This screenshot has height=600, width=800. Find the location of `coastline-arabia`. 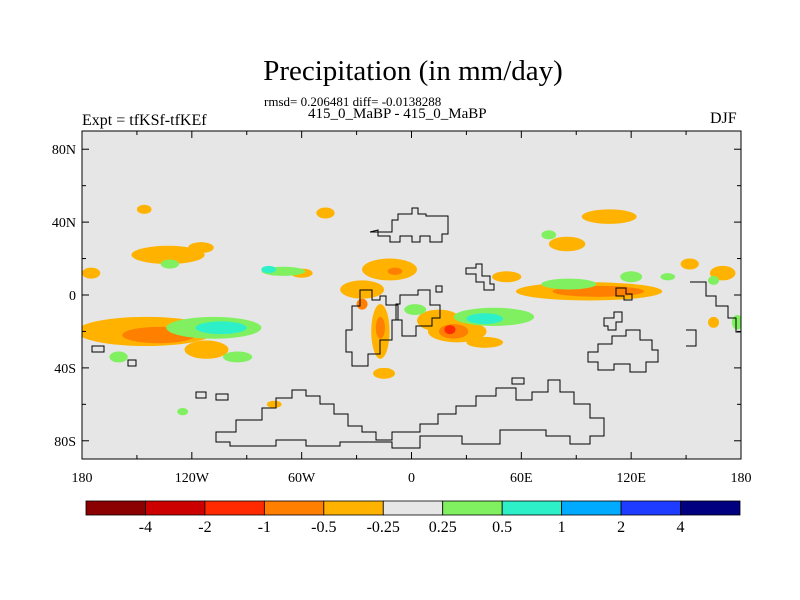

coastline-arabia is located at coordinates (480, 277).